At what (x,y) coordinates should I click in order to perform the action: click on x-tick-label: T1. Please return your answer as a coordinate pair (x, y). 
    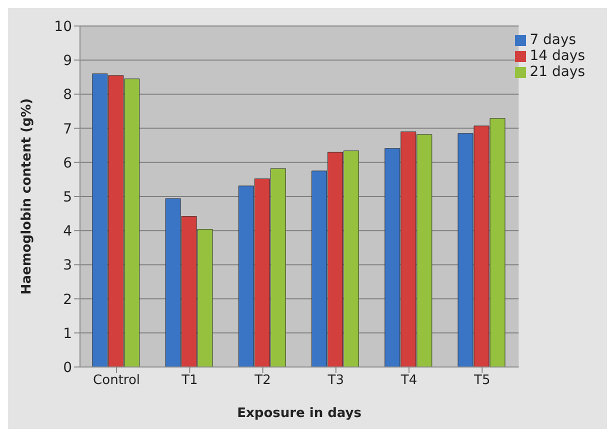
    Looking at the image, I should click on (189, 380).